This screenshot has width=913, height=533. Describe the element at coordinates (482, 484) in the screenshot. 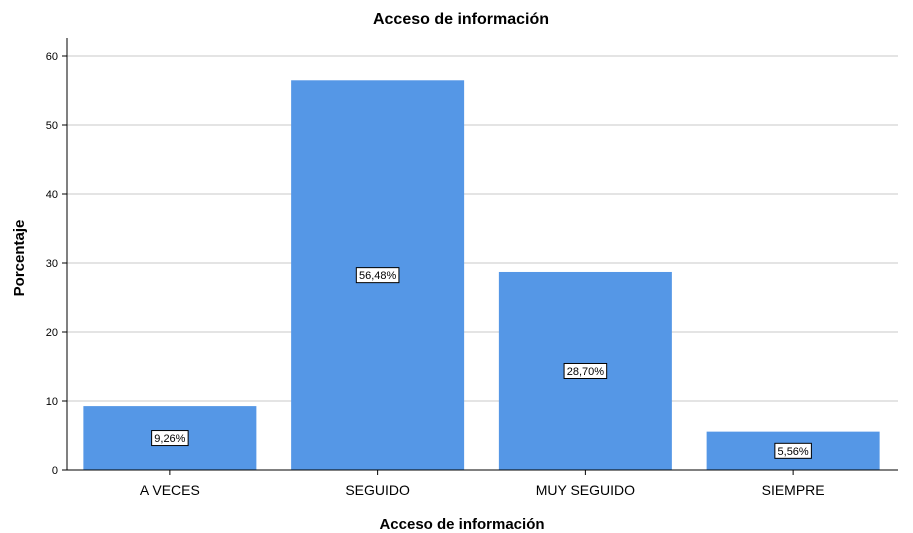

I see `x-axis-ticks: A VECES SEGUIDO MUY SEGUIDO SIEMPRE` at that location.